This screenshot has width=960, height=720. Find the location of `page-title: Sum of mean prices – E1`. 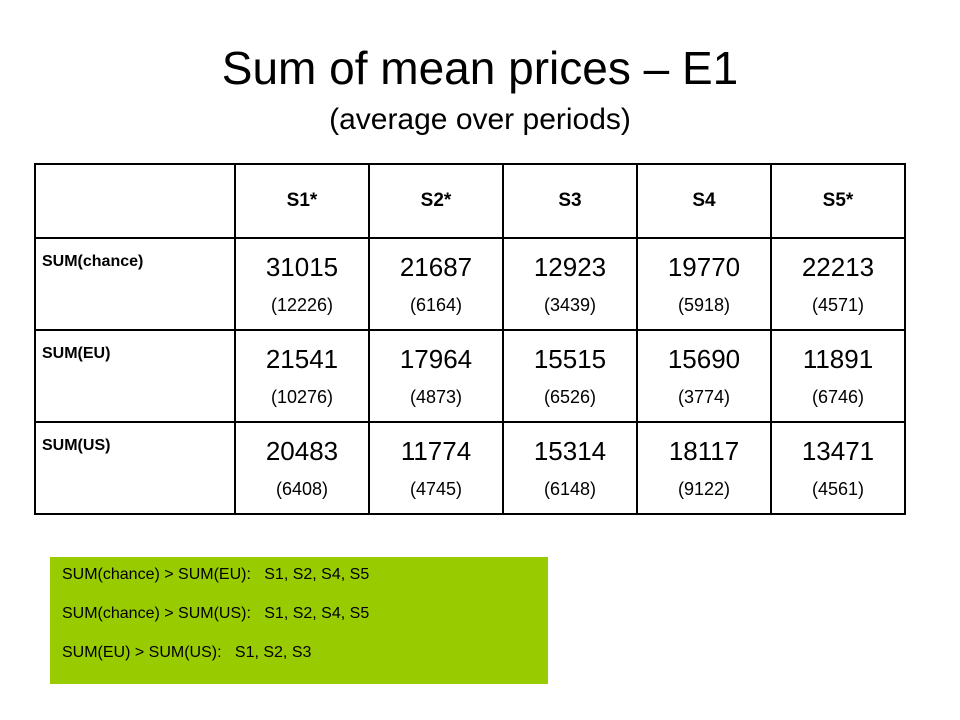

page-title: Sum of mean prices – E1 is located at coordinates (480, 68).